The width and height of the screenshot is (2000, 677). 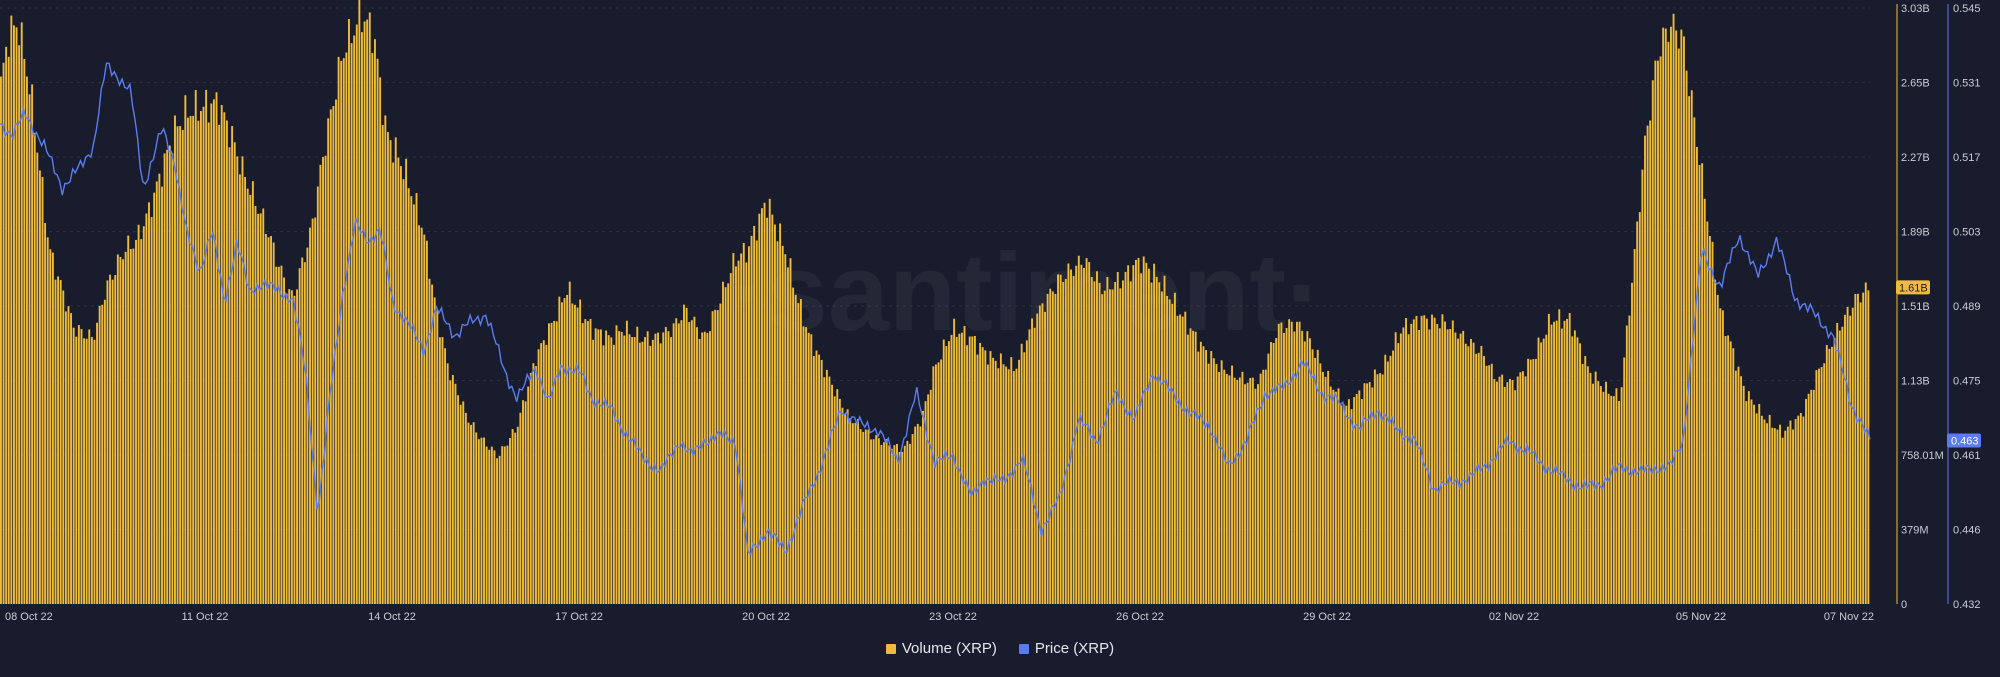 I want to click on legend-item-volume: Volume (XRP), so click(x=941, y=648).